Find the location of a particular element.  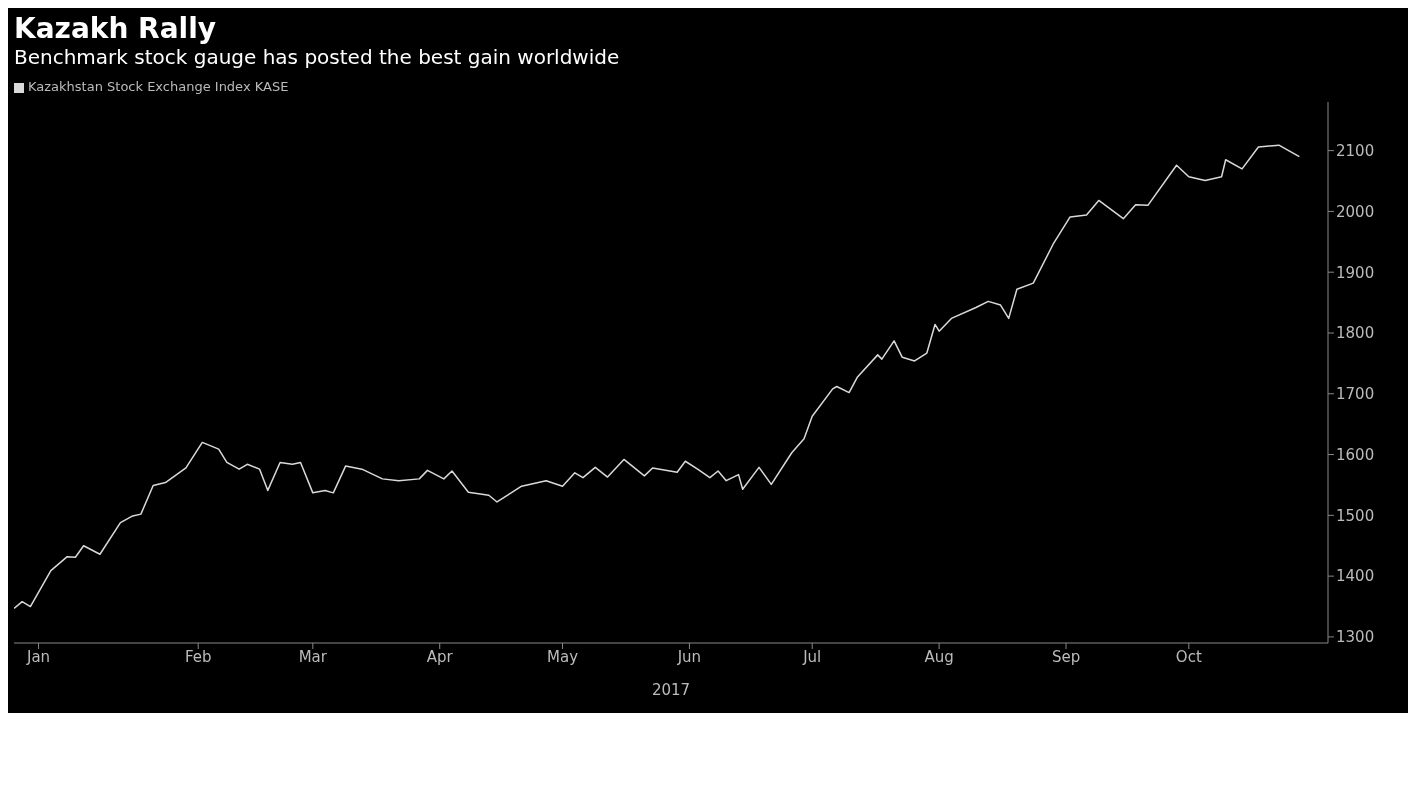

x-tick-label: Sep is located at coordinates (1066, 656).